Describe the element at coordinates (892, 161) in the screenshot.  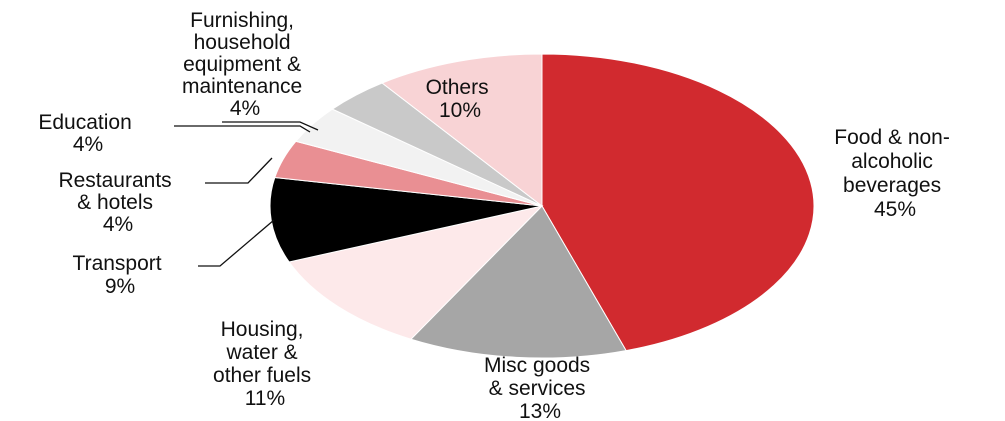
I see `slice-label-line: alcoholic` at that location.